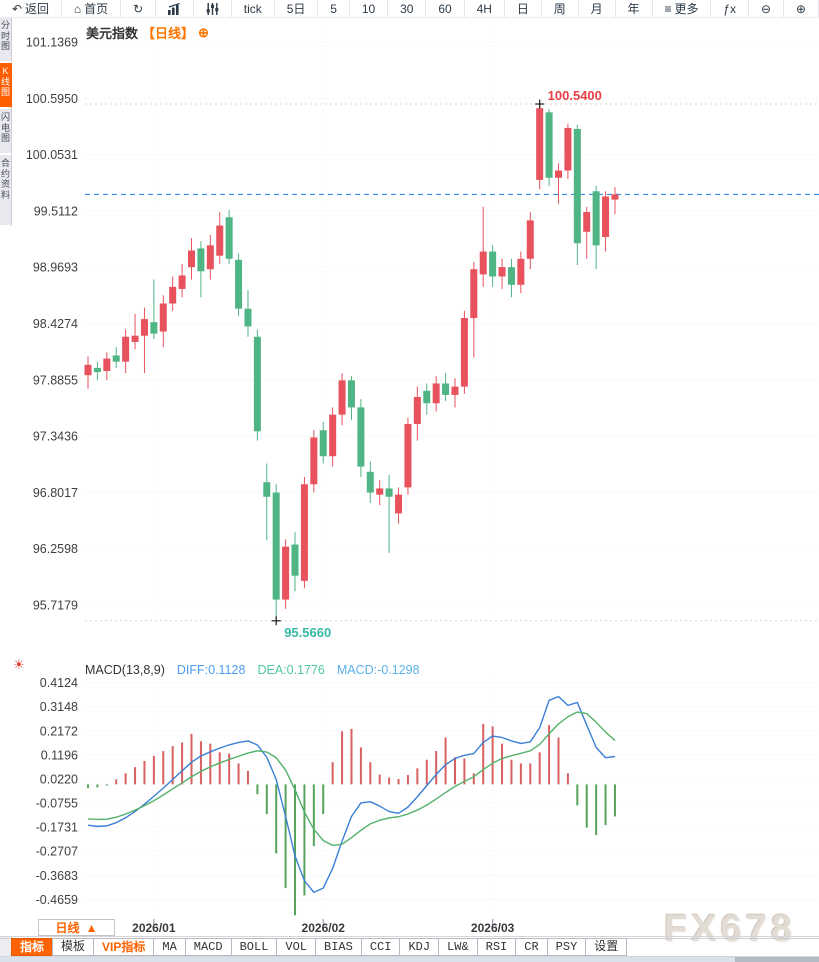 The height and width of the screenshot is (962, 819). I want to click on toolbar-button-indicator-settings, so click(213, 8).